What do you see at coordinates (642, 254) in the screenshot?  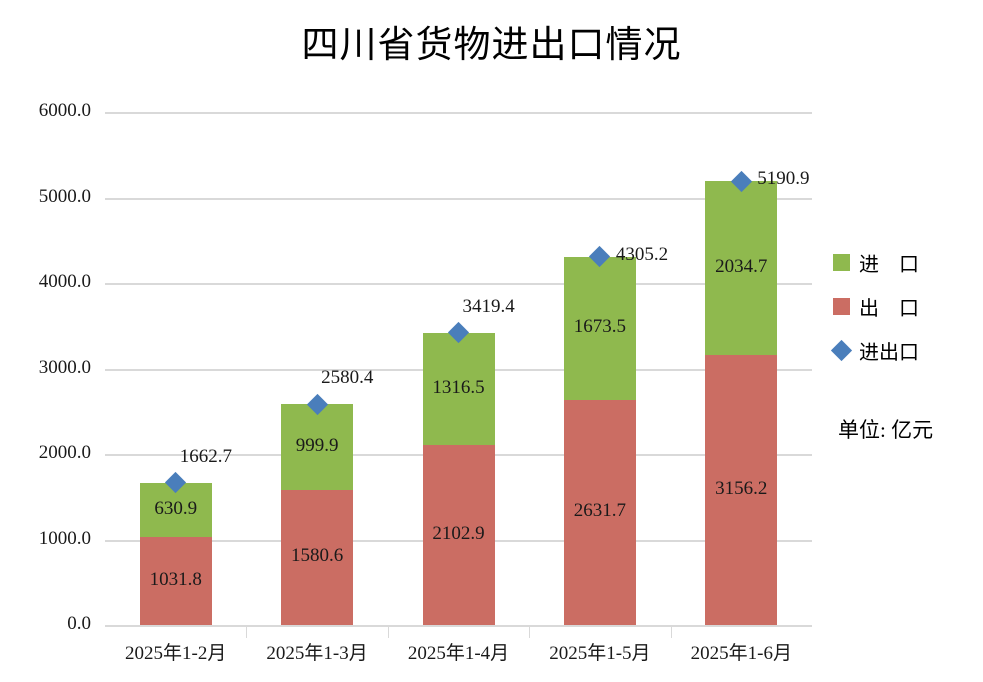 I see `total-value-label: 4305.2` at bounding box center [642, 254].